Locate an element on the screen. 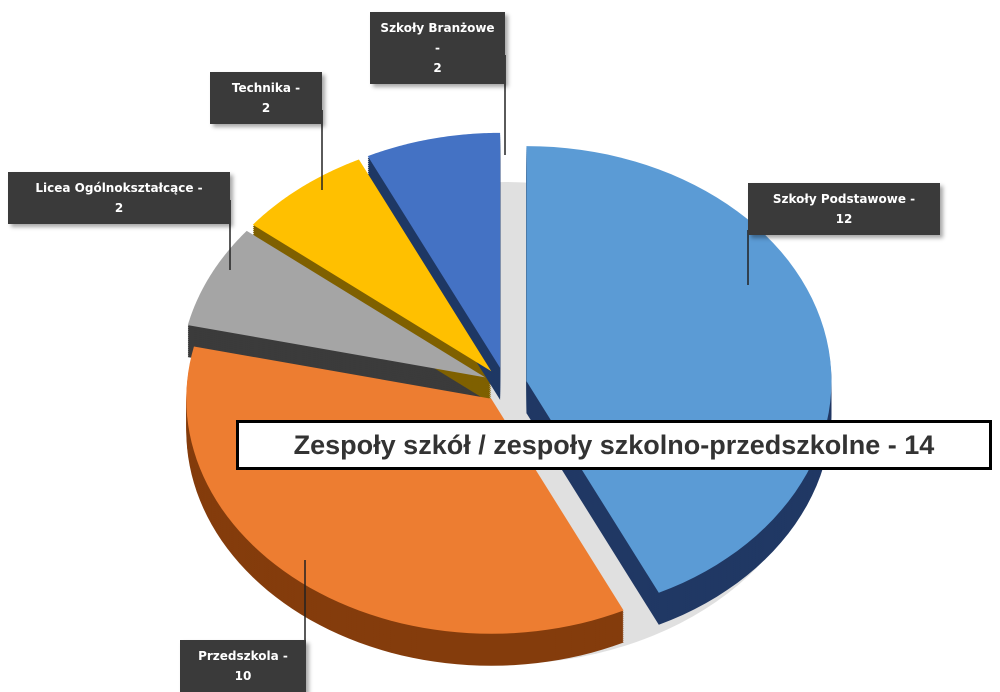 This screenshot has height=692, width=1000. data-label: Licea Ogólnokształcące - 2 is located at coordinates (119, 198).